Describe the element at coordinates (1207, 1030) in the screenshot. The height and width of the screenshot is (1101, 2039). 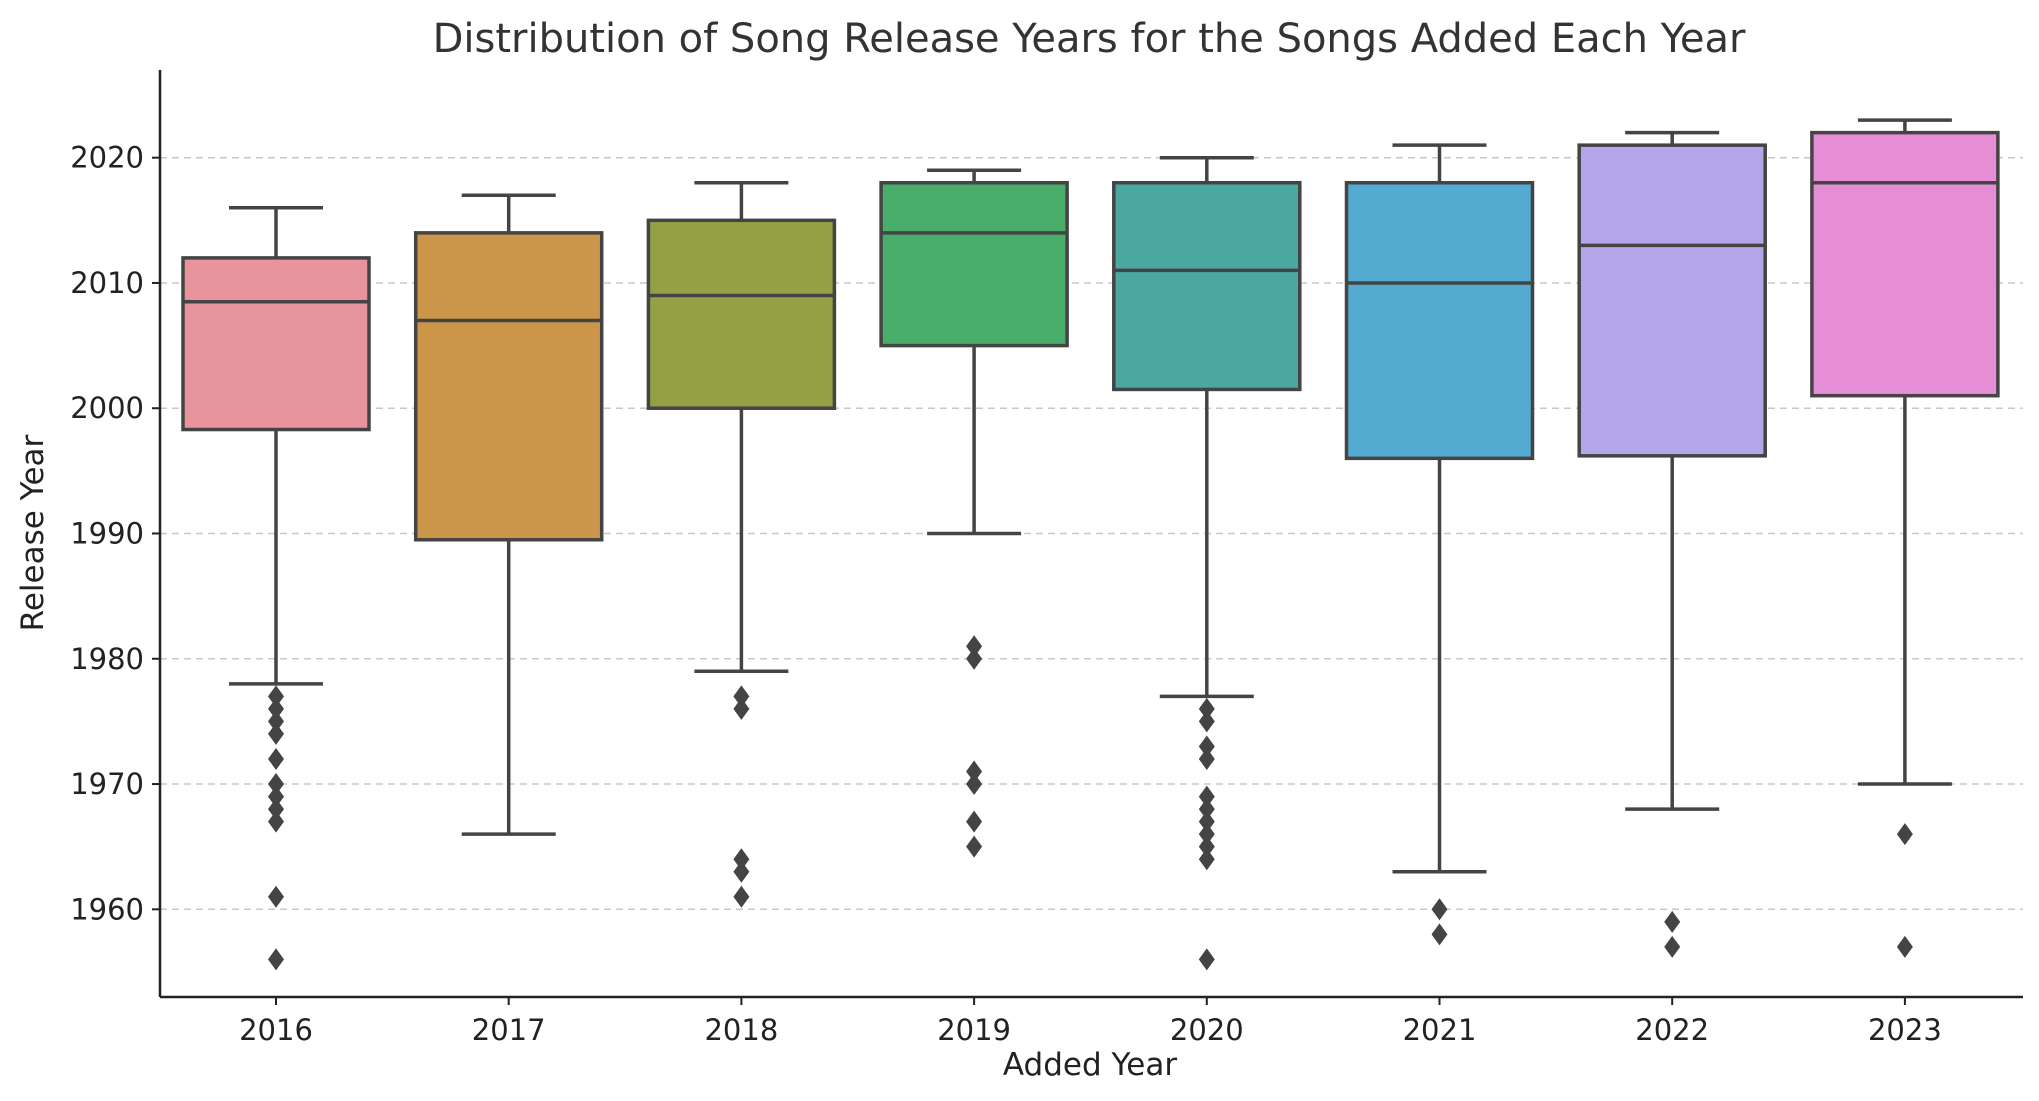
I see `x-tick-label: 2020` at that location.